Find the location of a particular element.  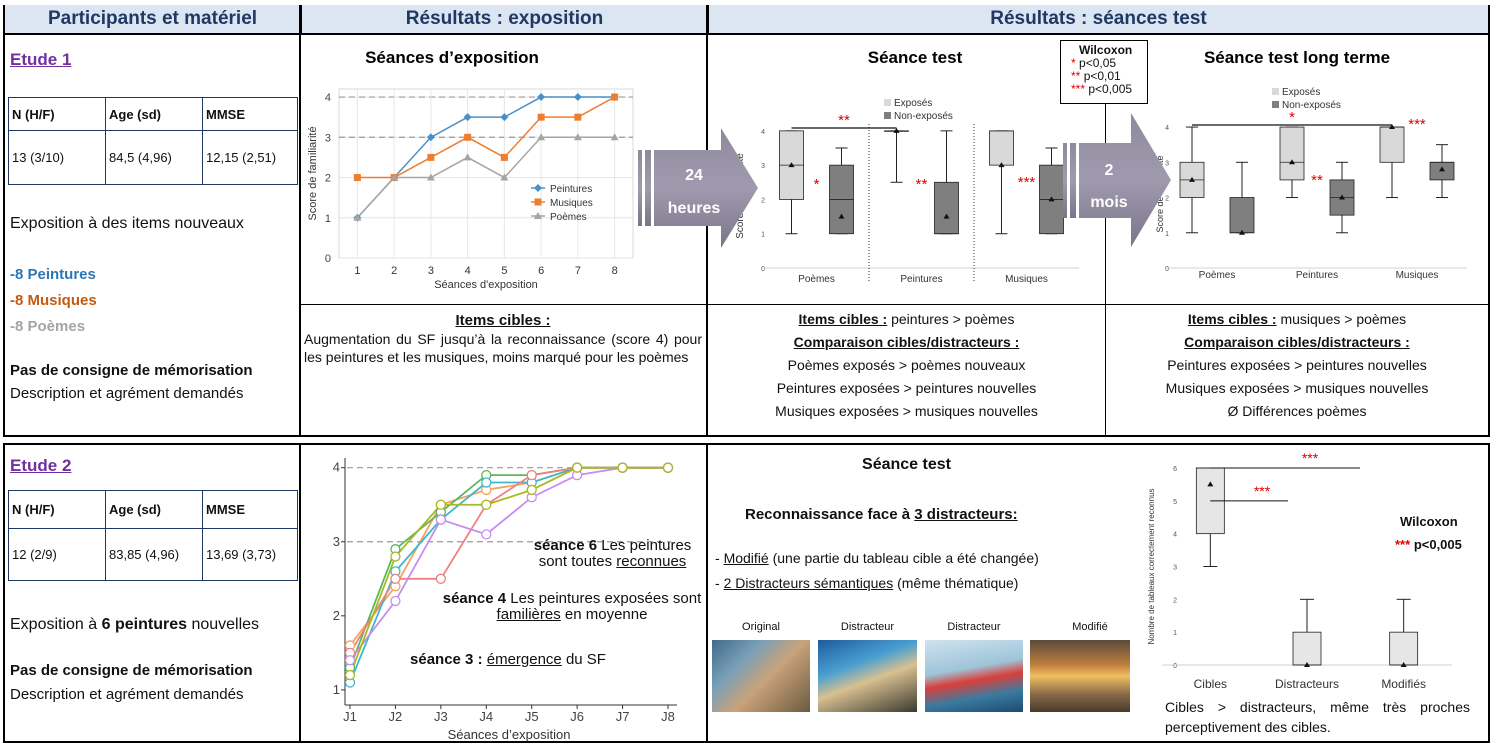

x-tick-label: J6 is located at coordinates (577, 716).